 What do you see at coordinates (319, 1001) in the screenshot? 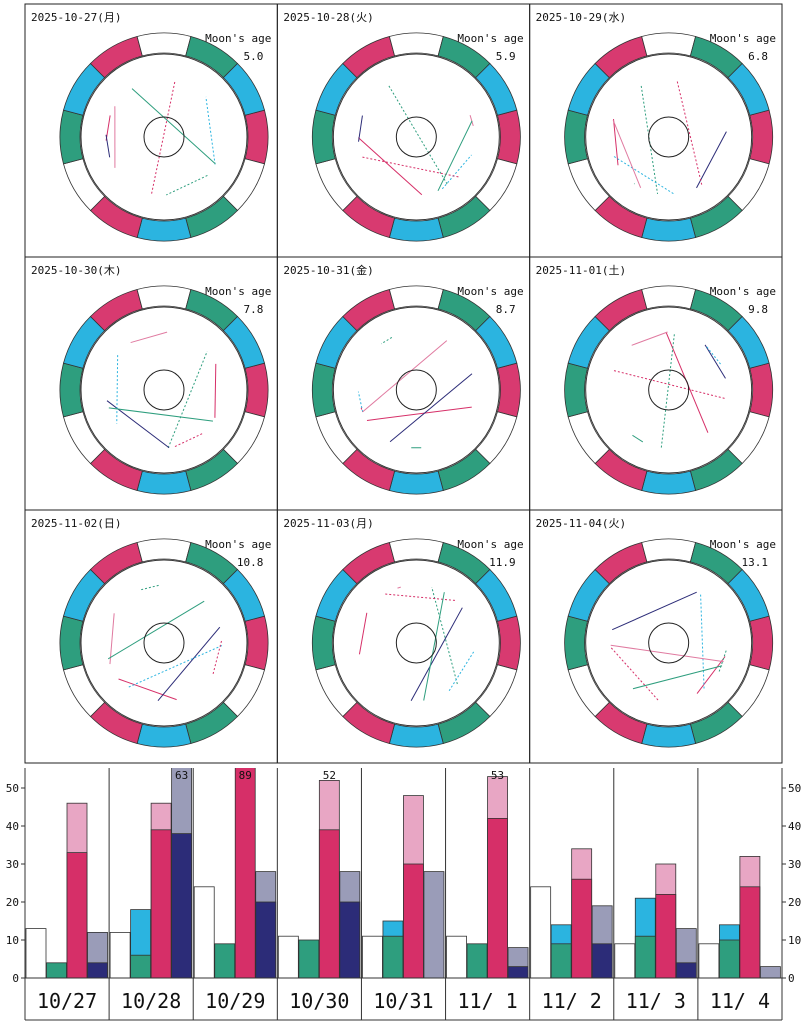
I see `x-tick-label: 10/30` at bounding box center [319, 1001].